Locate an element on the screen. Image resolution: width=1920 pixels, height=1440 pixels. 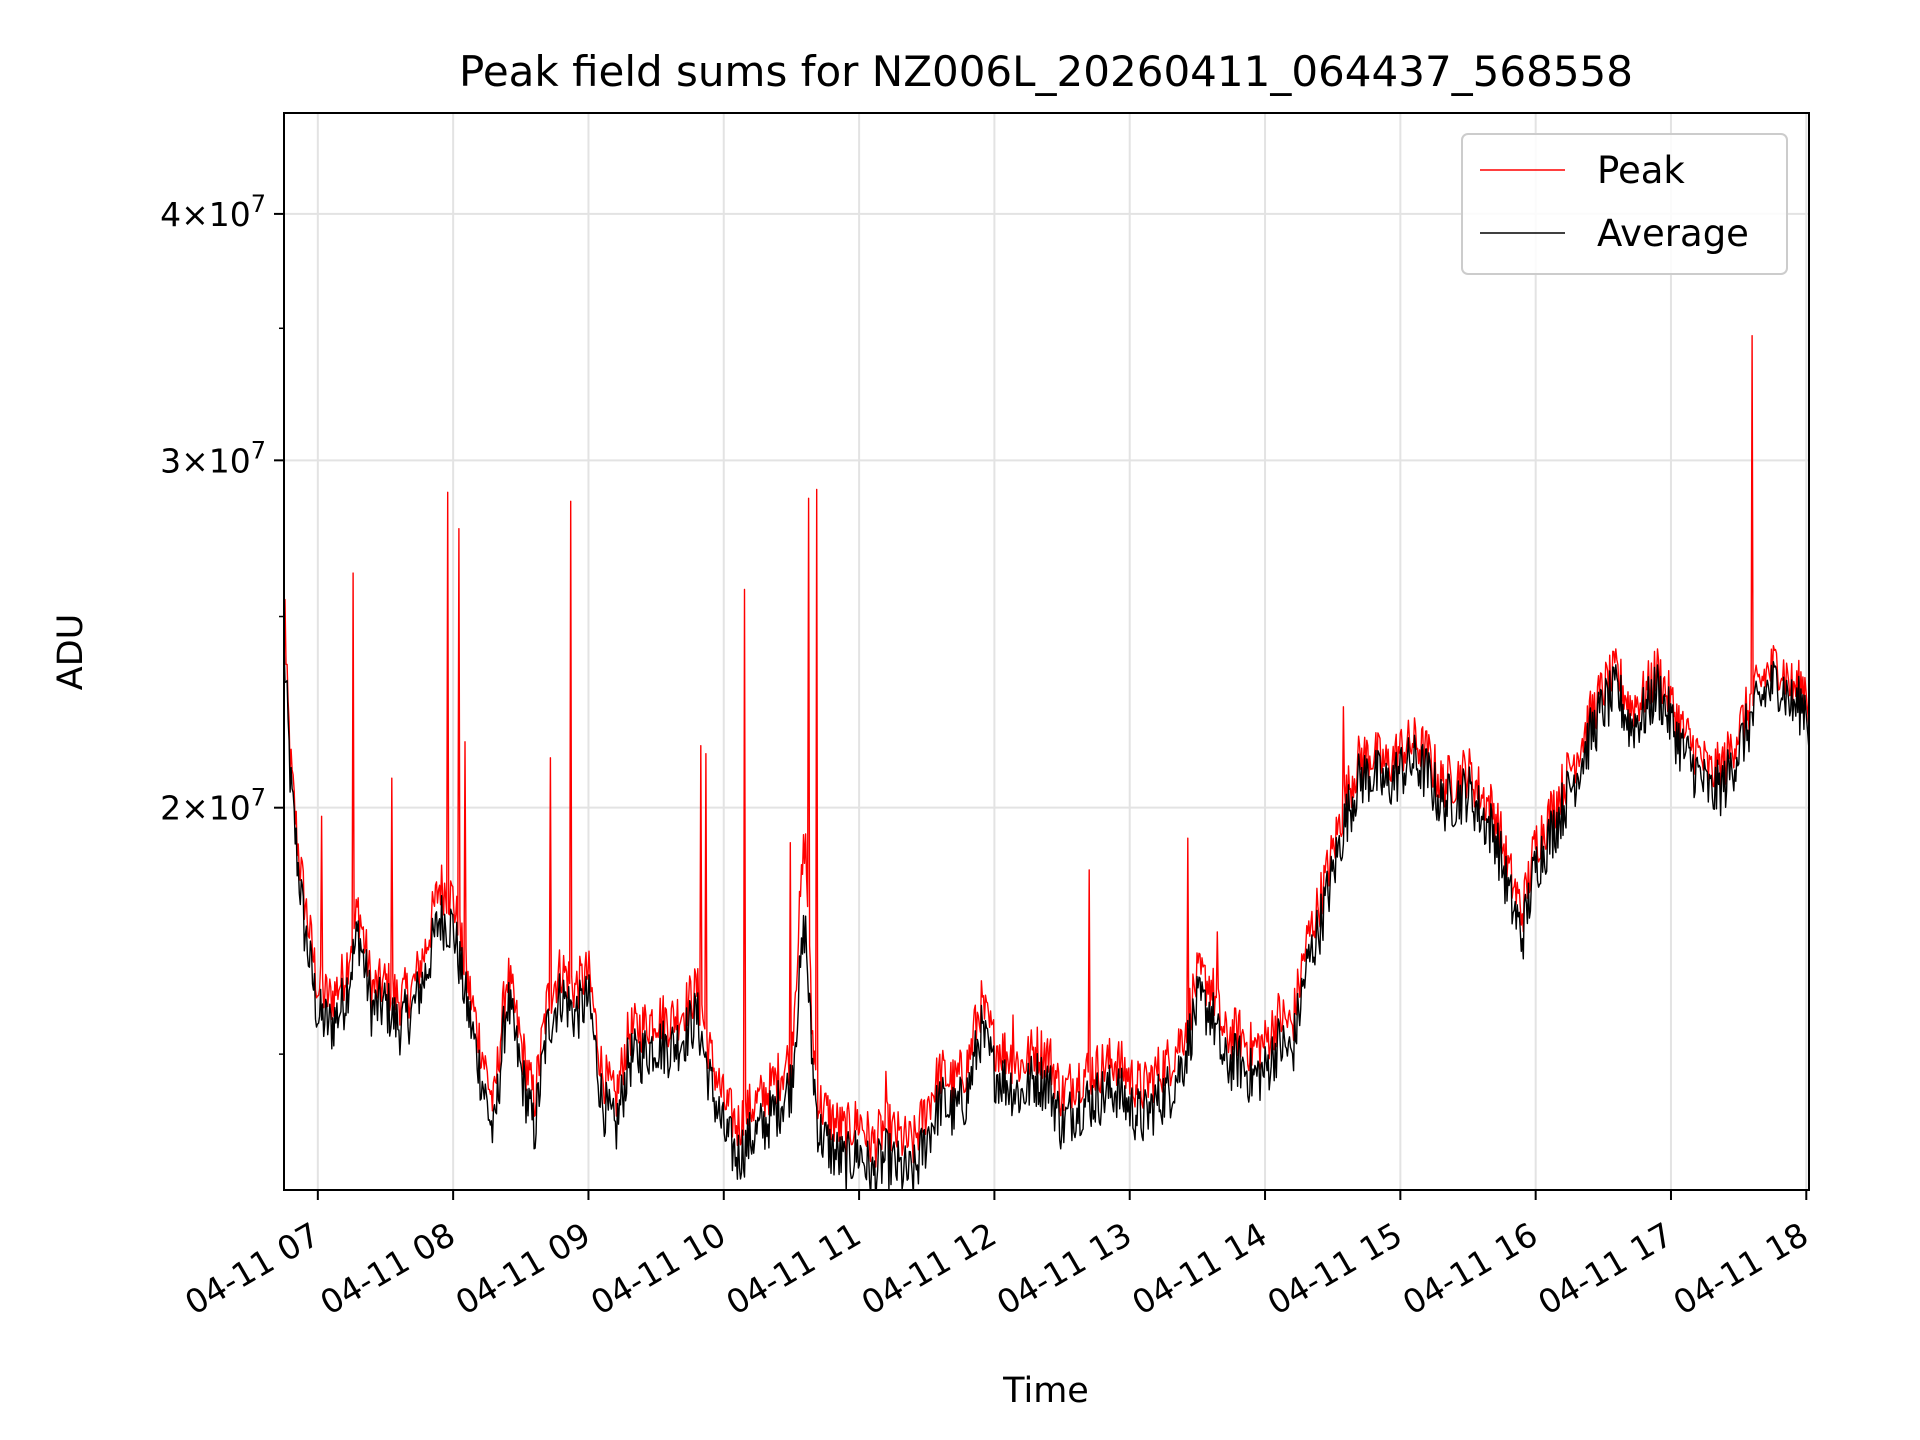
y-tick-label: 3×107 is located at coordinates (213, 458).